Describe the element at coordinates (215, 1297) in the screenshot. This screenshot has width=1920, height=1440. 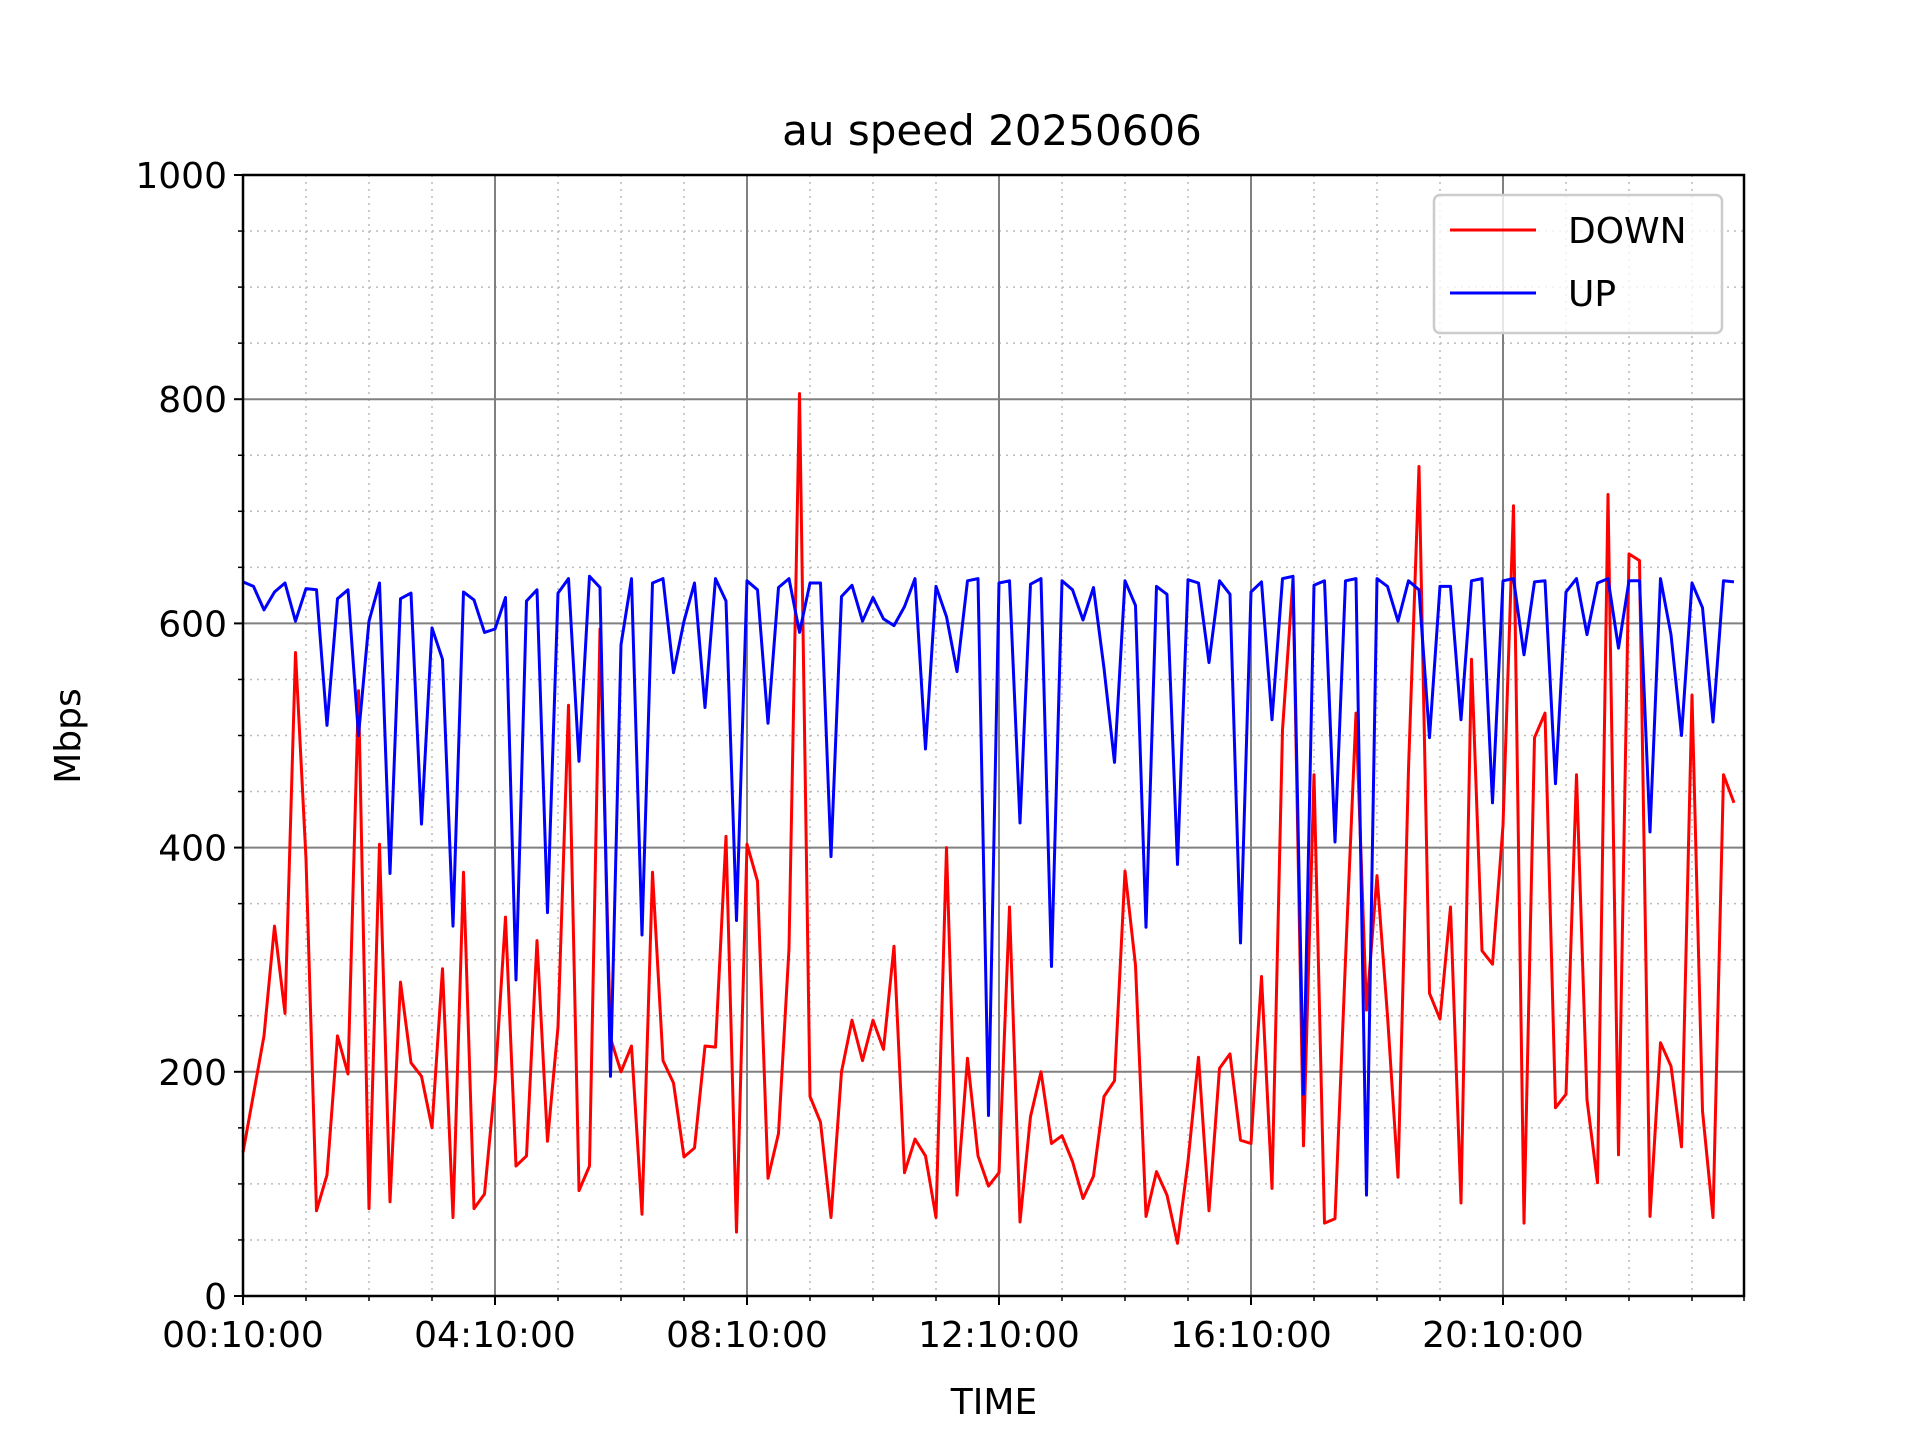
I see `y-tick-label: 0` at that location.